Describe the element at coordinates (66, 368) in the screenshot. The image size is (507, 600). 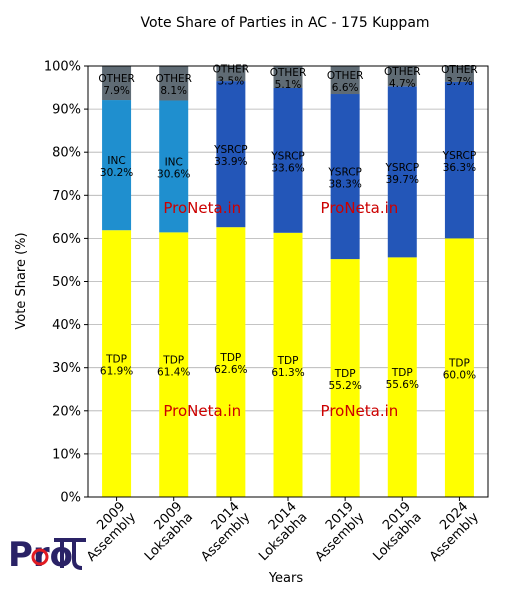
I see `y-tick-label: 30%` at that location.